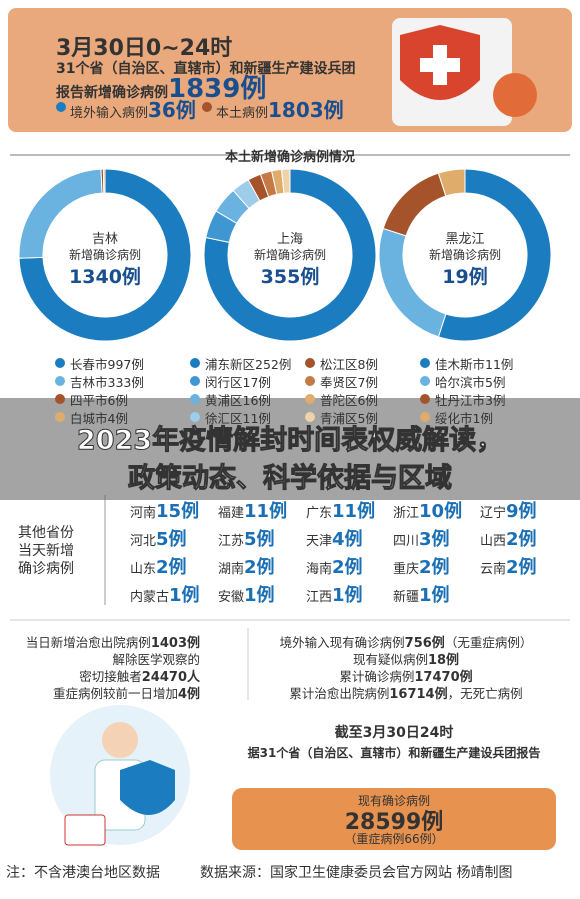  What do you see at coordinates (188, 694) in the screenshot?
I see `text: 4例` at bounding box center [188, 694].